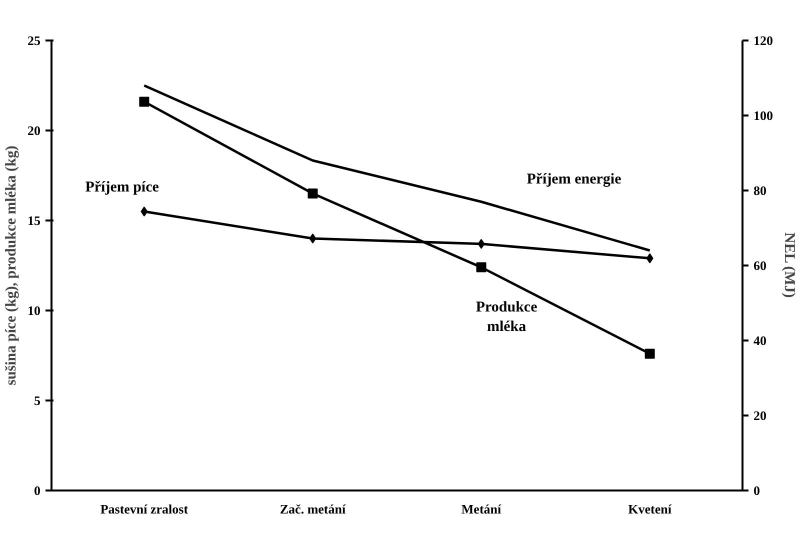 The height and width of the screenshot is (547, 804). What do you see at coordinates (760, 415) in the screenshot?
I see `y2-tick-label: 20` at bounding box center [760, 415].